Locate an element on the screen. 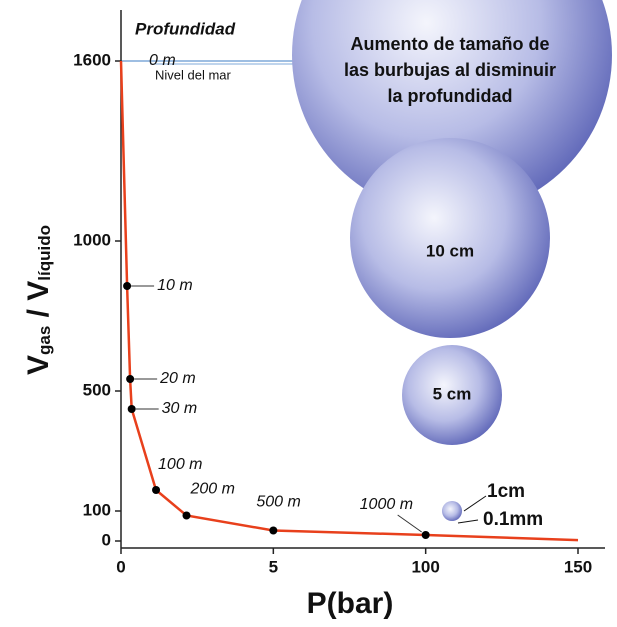 This screenshot has width=617, height=627. depth-title: Profundidad is located at coordinates (185, 28).